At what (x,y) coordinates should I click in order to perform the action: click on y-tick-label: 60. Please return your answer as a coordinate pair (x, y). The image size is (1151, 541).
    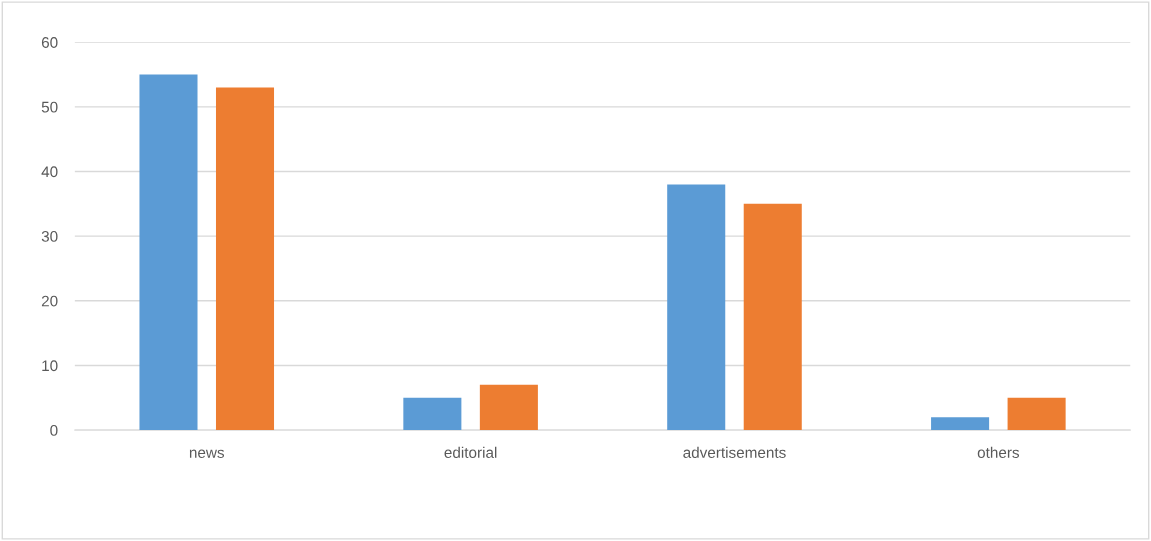
    Looking at the image, I should click on (49, 42).